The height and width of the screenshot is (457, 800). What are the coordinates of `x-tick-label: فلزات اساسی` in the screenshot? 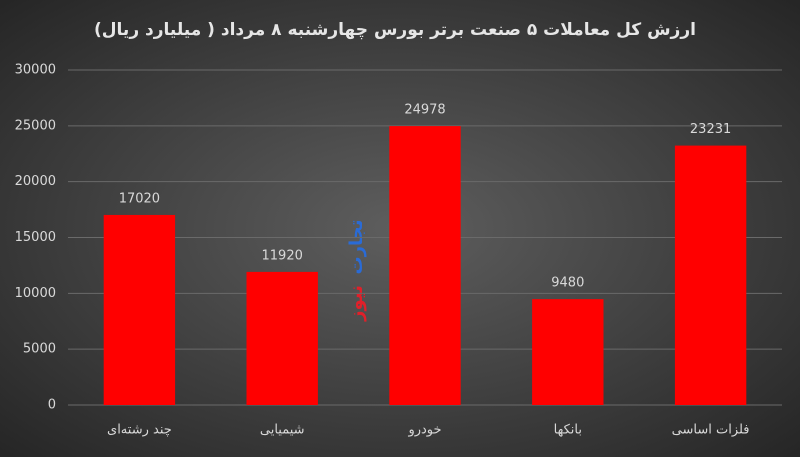 It's located at (711, 430).